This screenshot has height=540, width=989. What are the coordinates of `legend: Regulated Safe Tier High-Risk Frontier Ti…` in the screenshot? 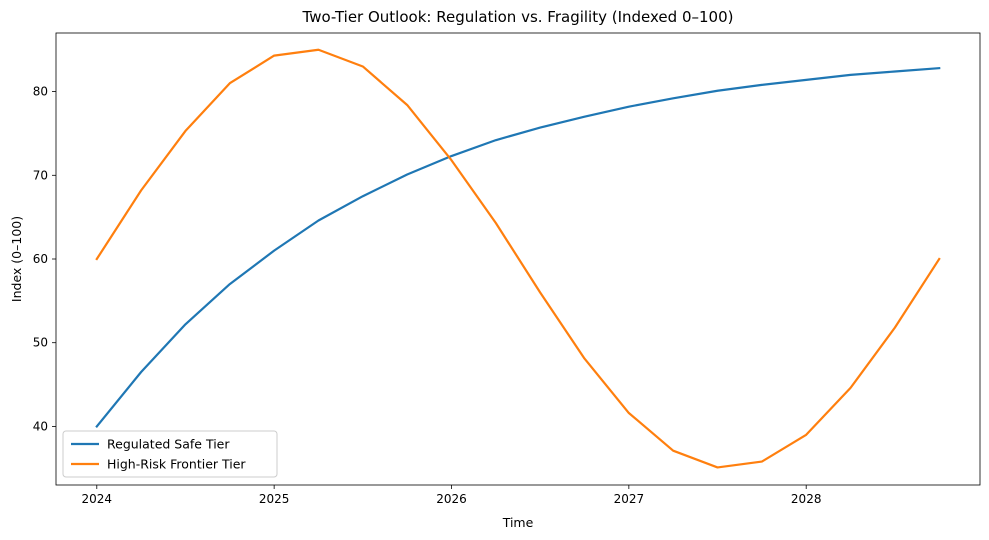 It's located at (170, 454).